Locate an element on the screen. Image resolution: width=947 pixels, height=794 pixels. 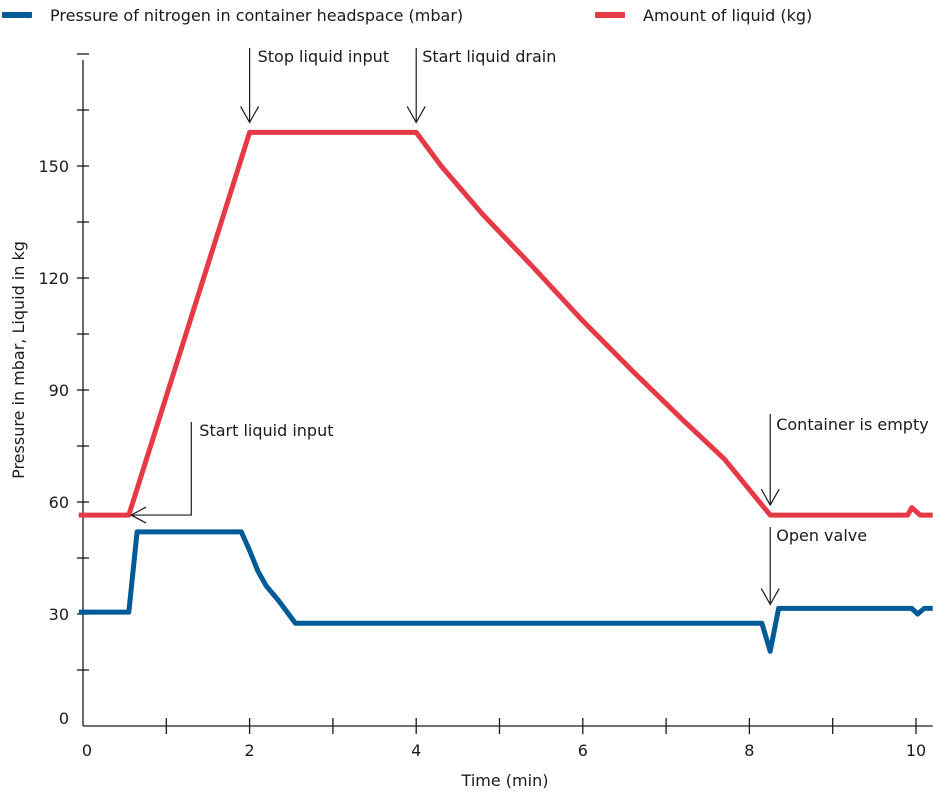
annotation-open-valve: Open valve is located at coordinates (821, 535).